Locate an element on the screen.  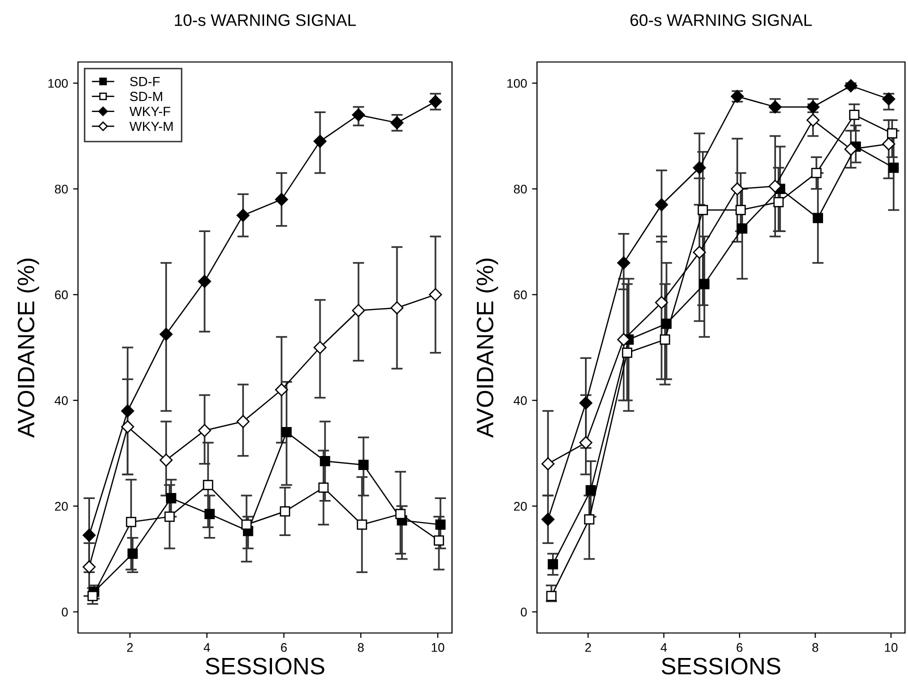
legend-label: SD-M is located at coordinates (146, 97).